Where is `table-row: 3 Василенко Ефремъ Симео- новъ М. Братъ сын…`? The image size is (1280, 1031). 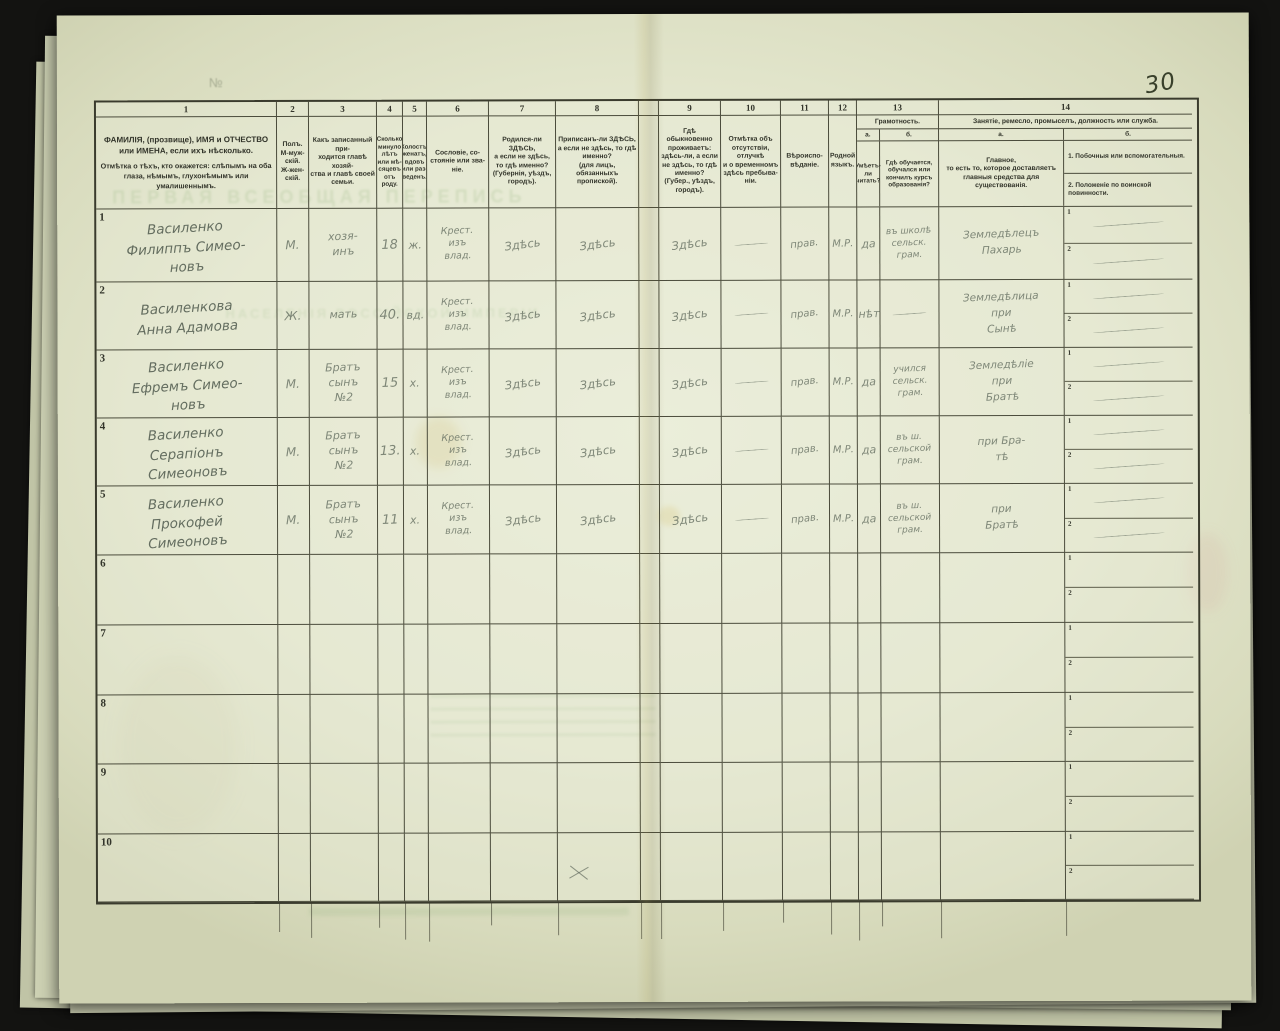 table-row: 3 Василенко Ефремъ Симео- новъ М. Братъ сын… is located at coordinates (647, 383).